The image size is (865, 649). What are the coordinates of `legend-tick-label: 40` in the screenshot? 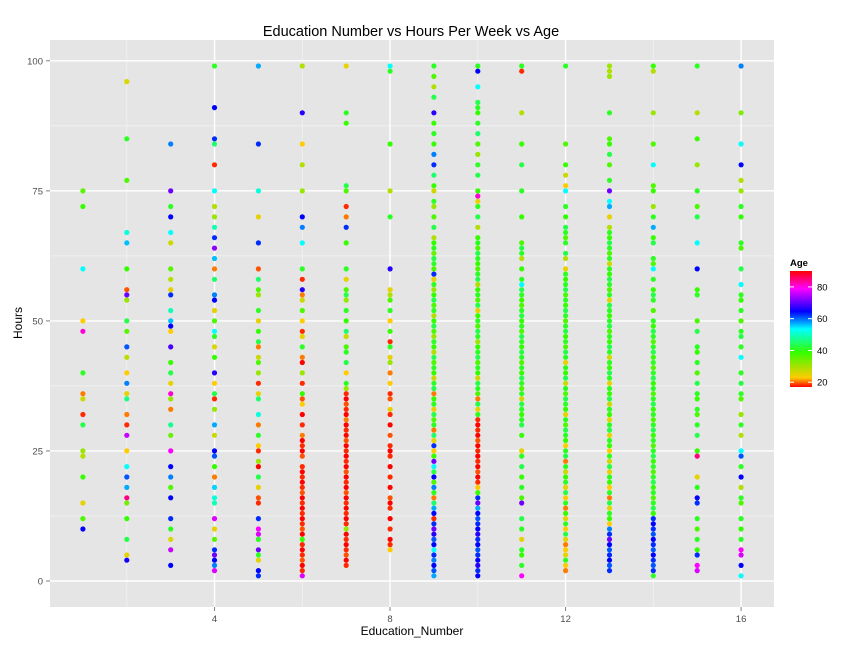 It's located at (822, 351).